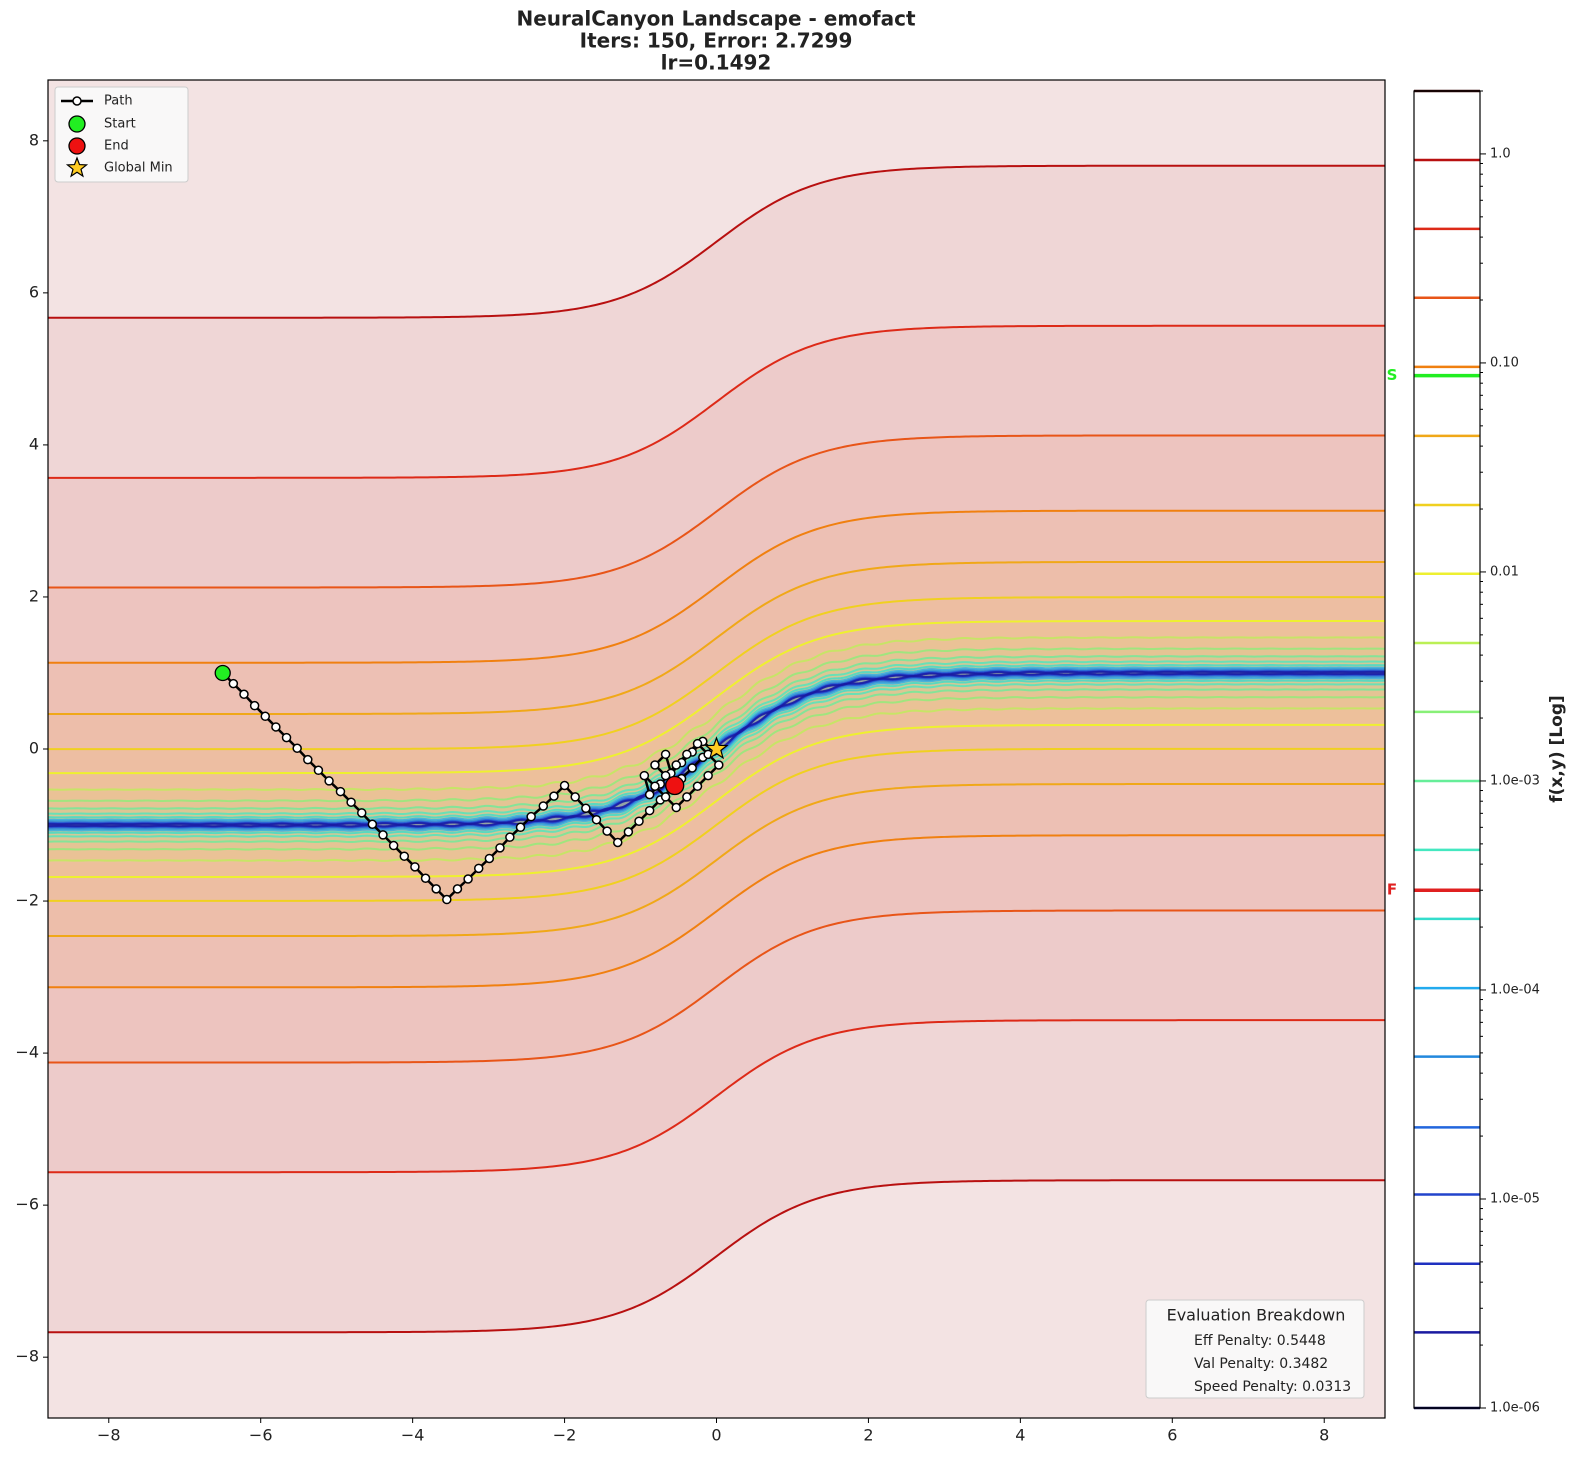 The image size is (1580, 1457). I want to click on colorbar-tick-label: 1.0e-06, so click(1515, 1408).